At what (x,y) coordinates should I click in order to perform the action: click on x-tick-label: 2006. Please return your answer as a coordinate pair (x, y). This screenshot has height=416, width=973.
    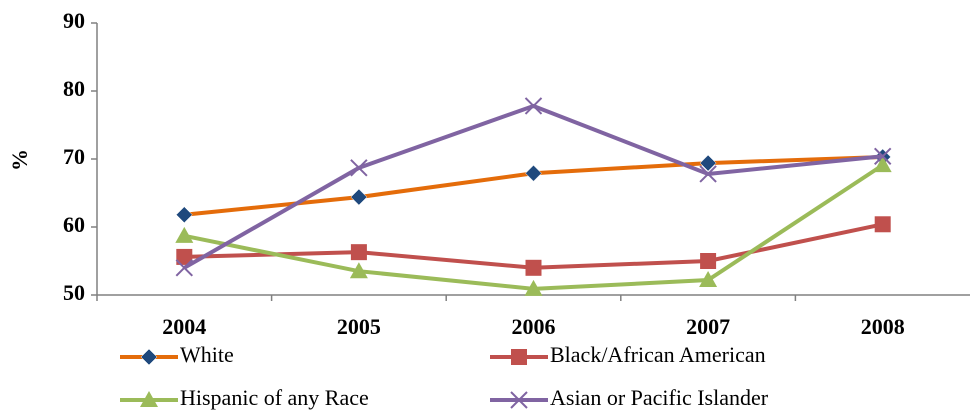
    Looking at the image, I should click on (534, 326).